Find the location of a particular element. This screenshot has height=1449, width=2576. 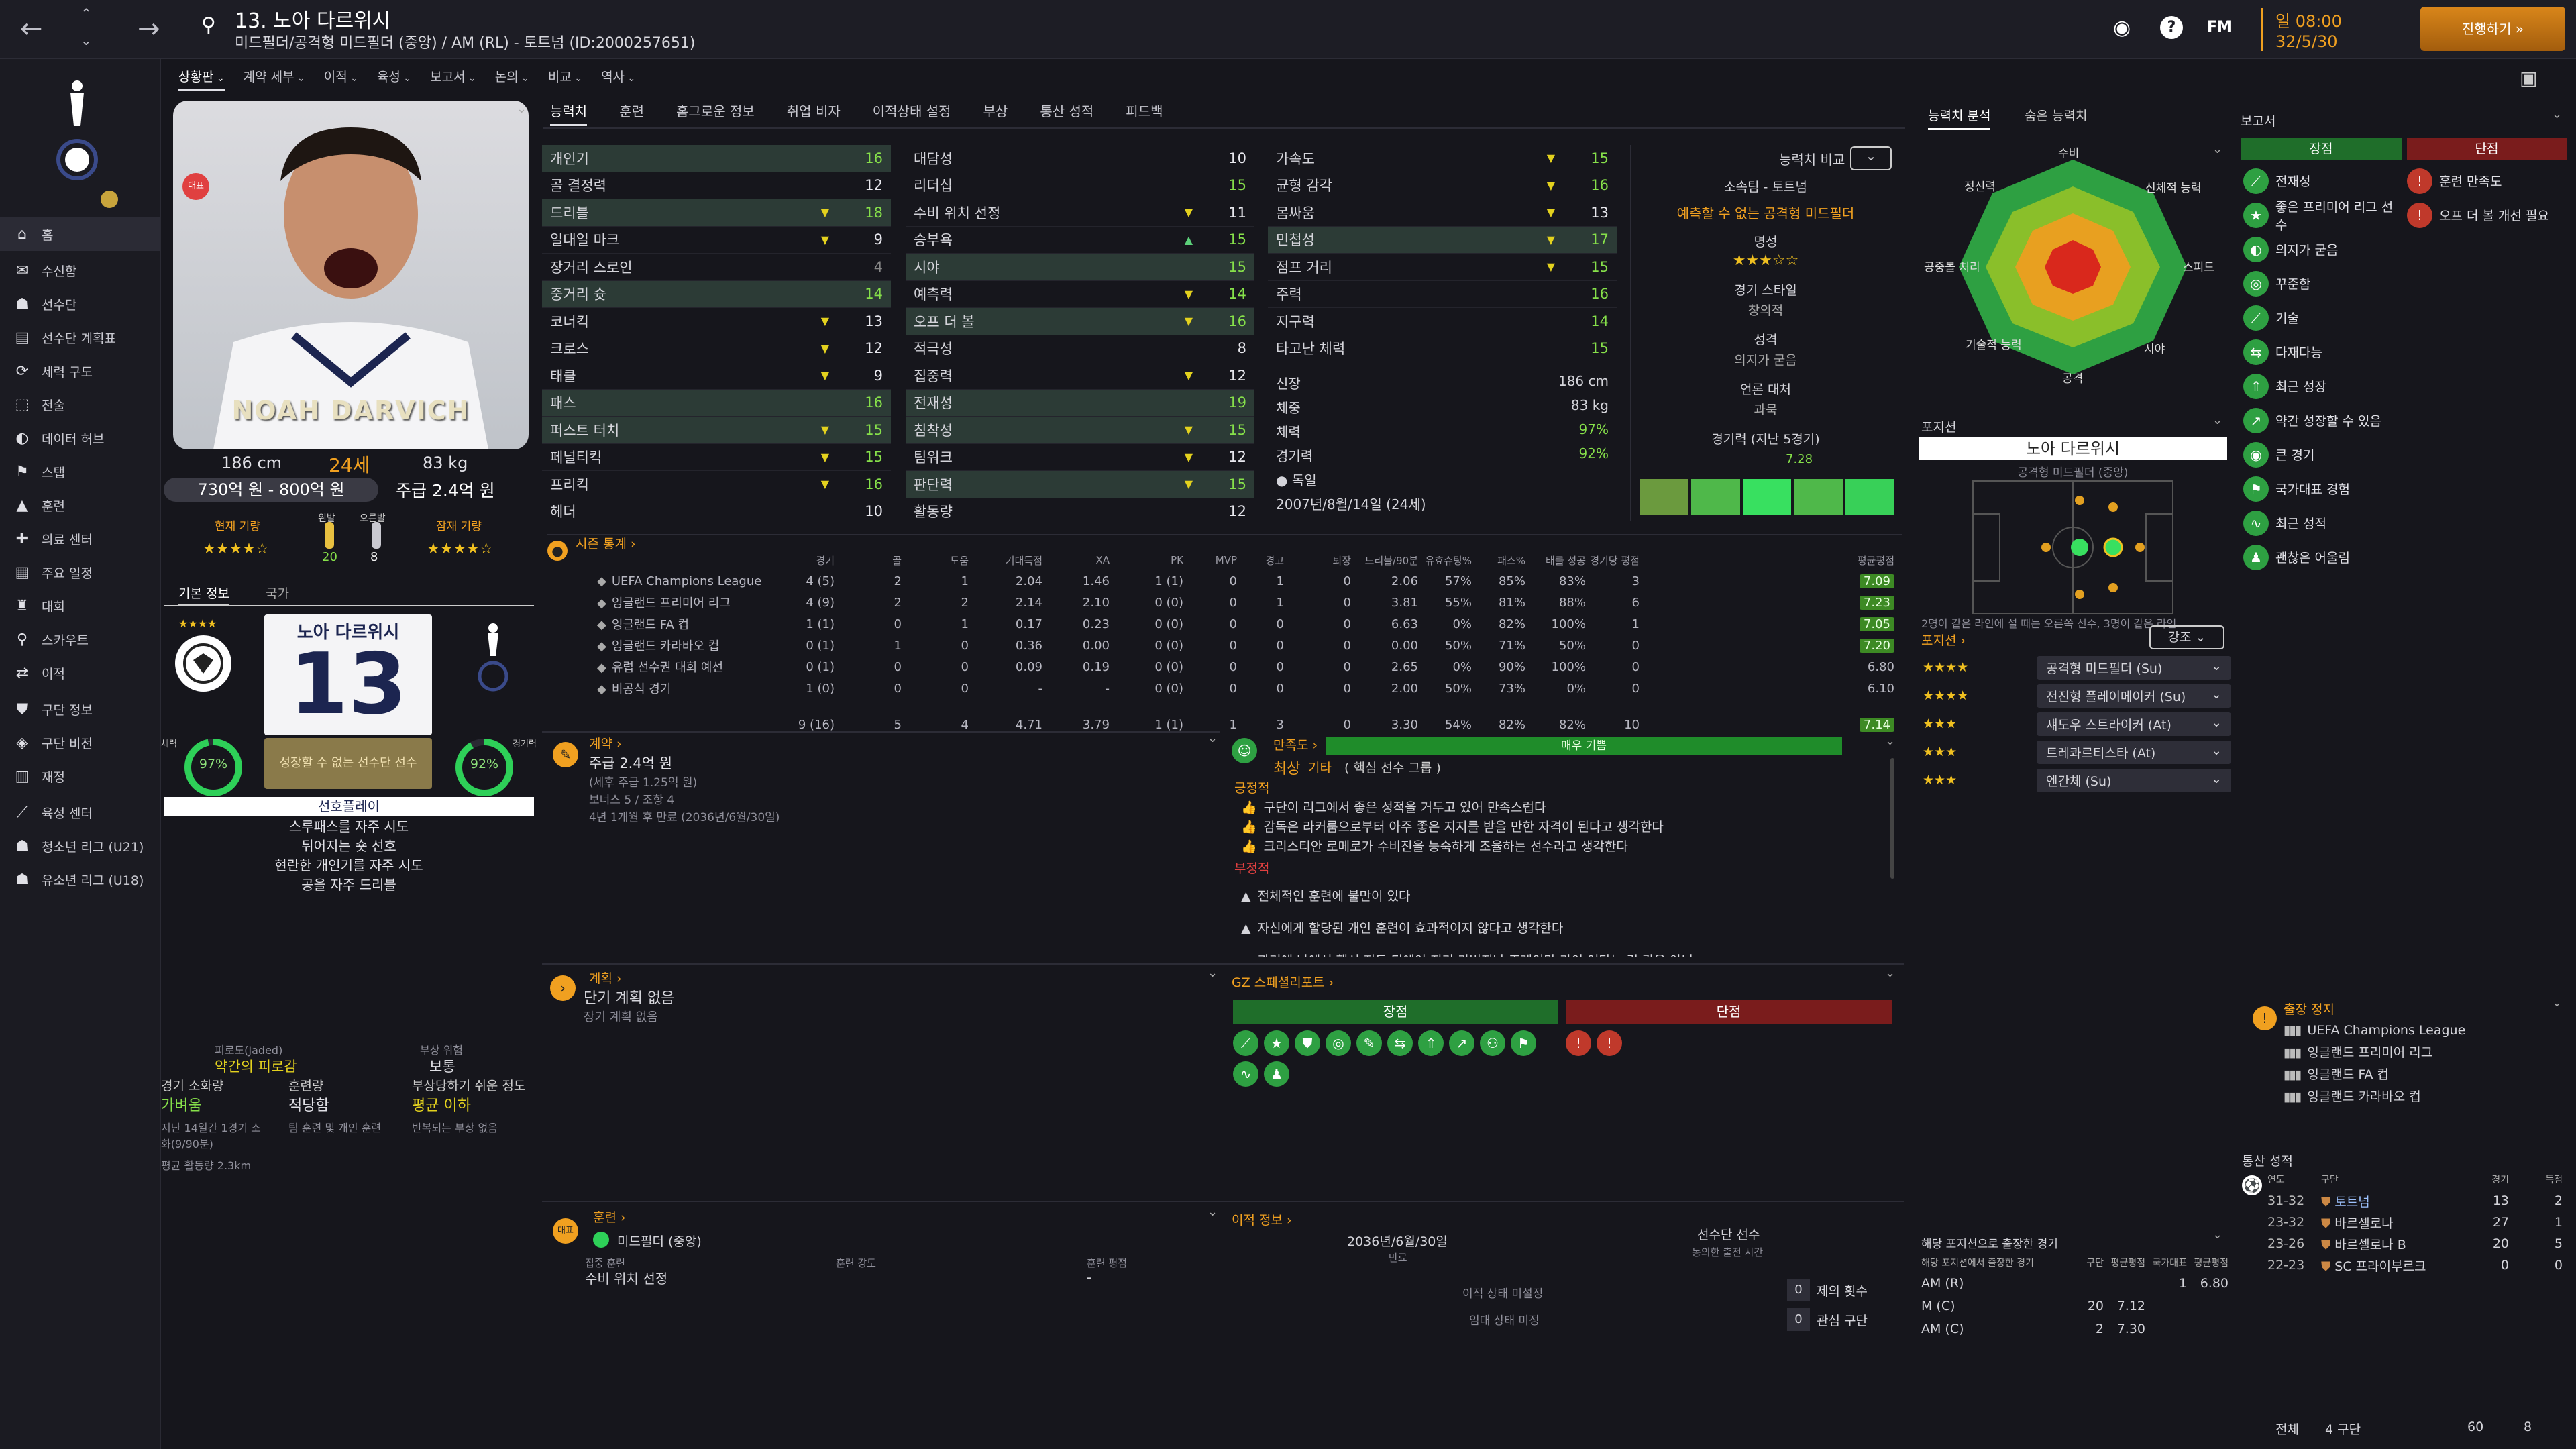

target-icon: ◎ is located at coordinates (1338, 1043).